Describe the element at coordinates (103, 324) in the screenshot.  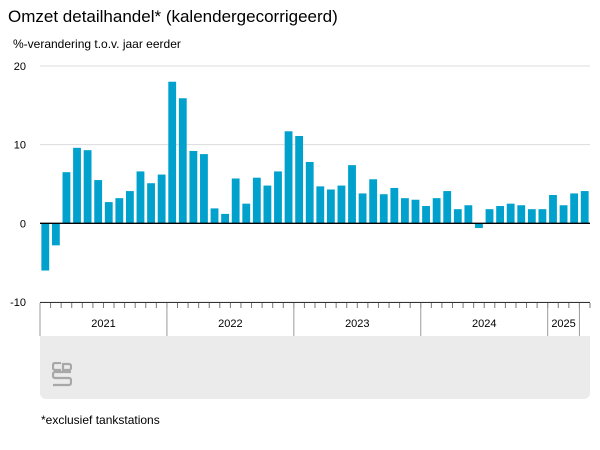
I see `x-tick-label: 2021` at that location.